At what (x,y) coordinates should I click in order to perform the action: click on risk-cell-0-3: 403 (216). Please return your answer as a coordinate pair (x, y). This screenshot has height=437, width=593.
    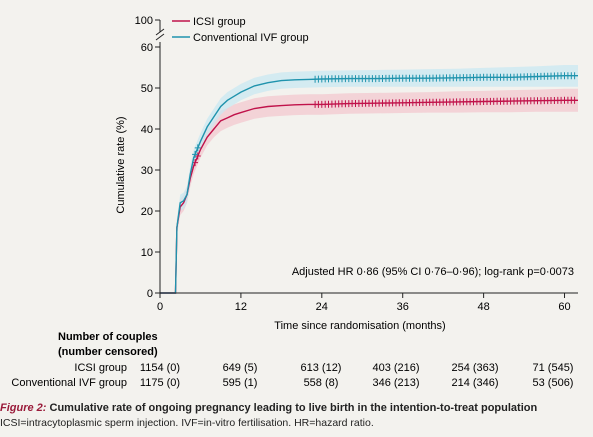
    Looking at the image, I should click on (395, 368).